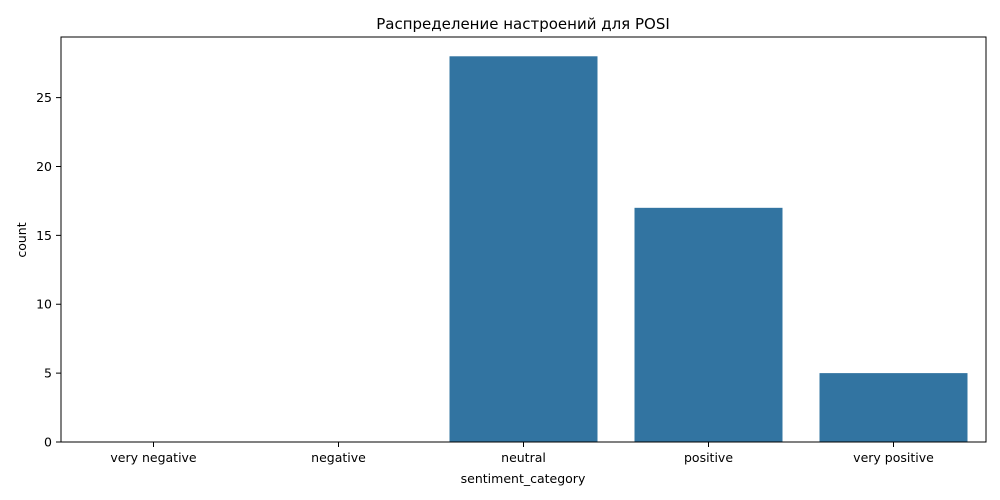  What do you see at coordinates (153, 457) in the screenshot?
I see `x-tick-label: very negative` at bounding box center [153, 457].